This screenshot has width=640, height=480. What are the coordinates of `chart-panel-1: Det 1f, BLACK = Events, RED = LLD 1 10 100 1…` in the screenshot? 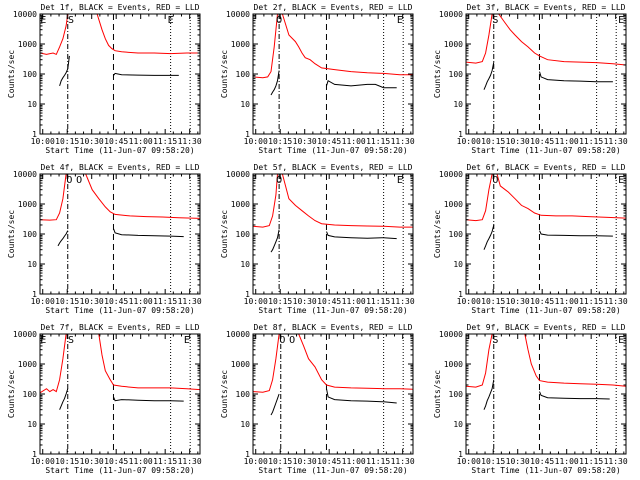 It's located at (104, 79).